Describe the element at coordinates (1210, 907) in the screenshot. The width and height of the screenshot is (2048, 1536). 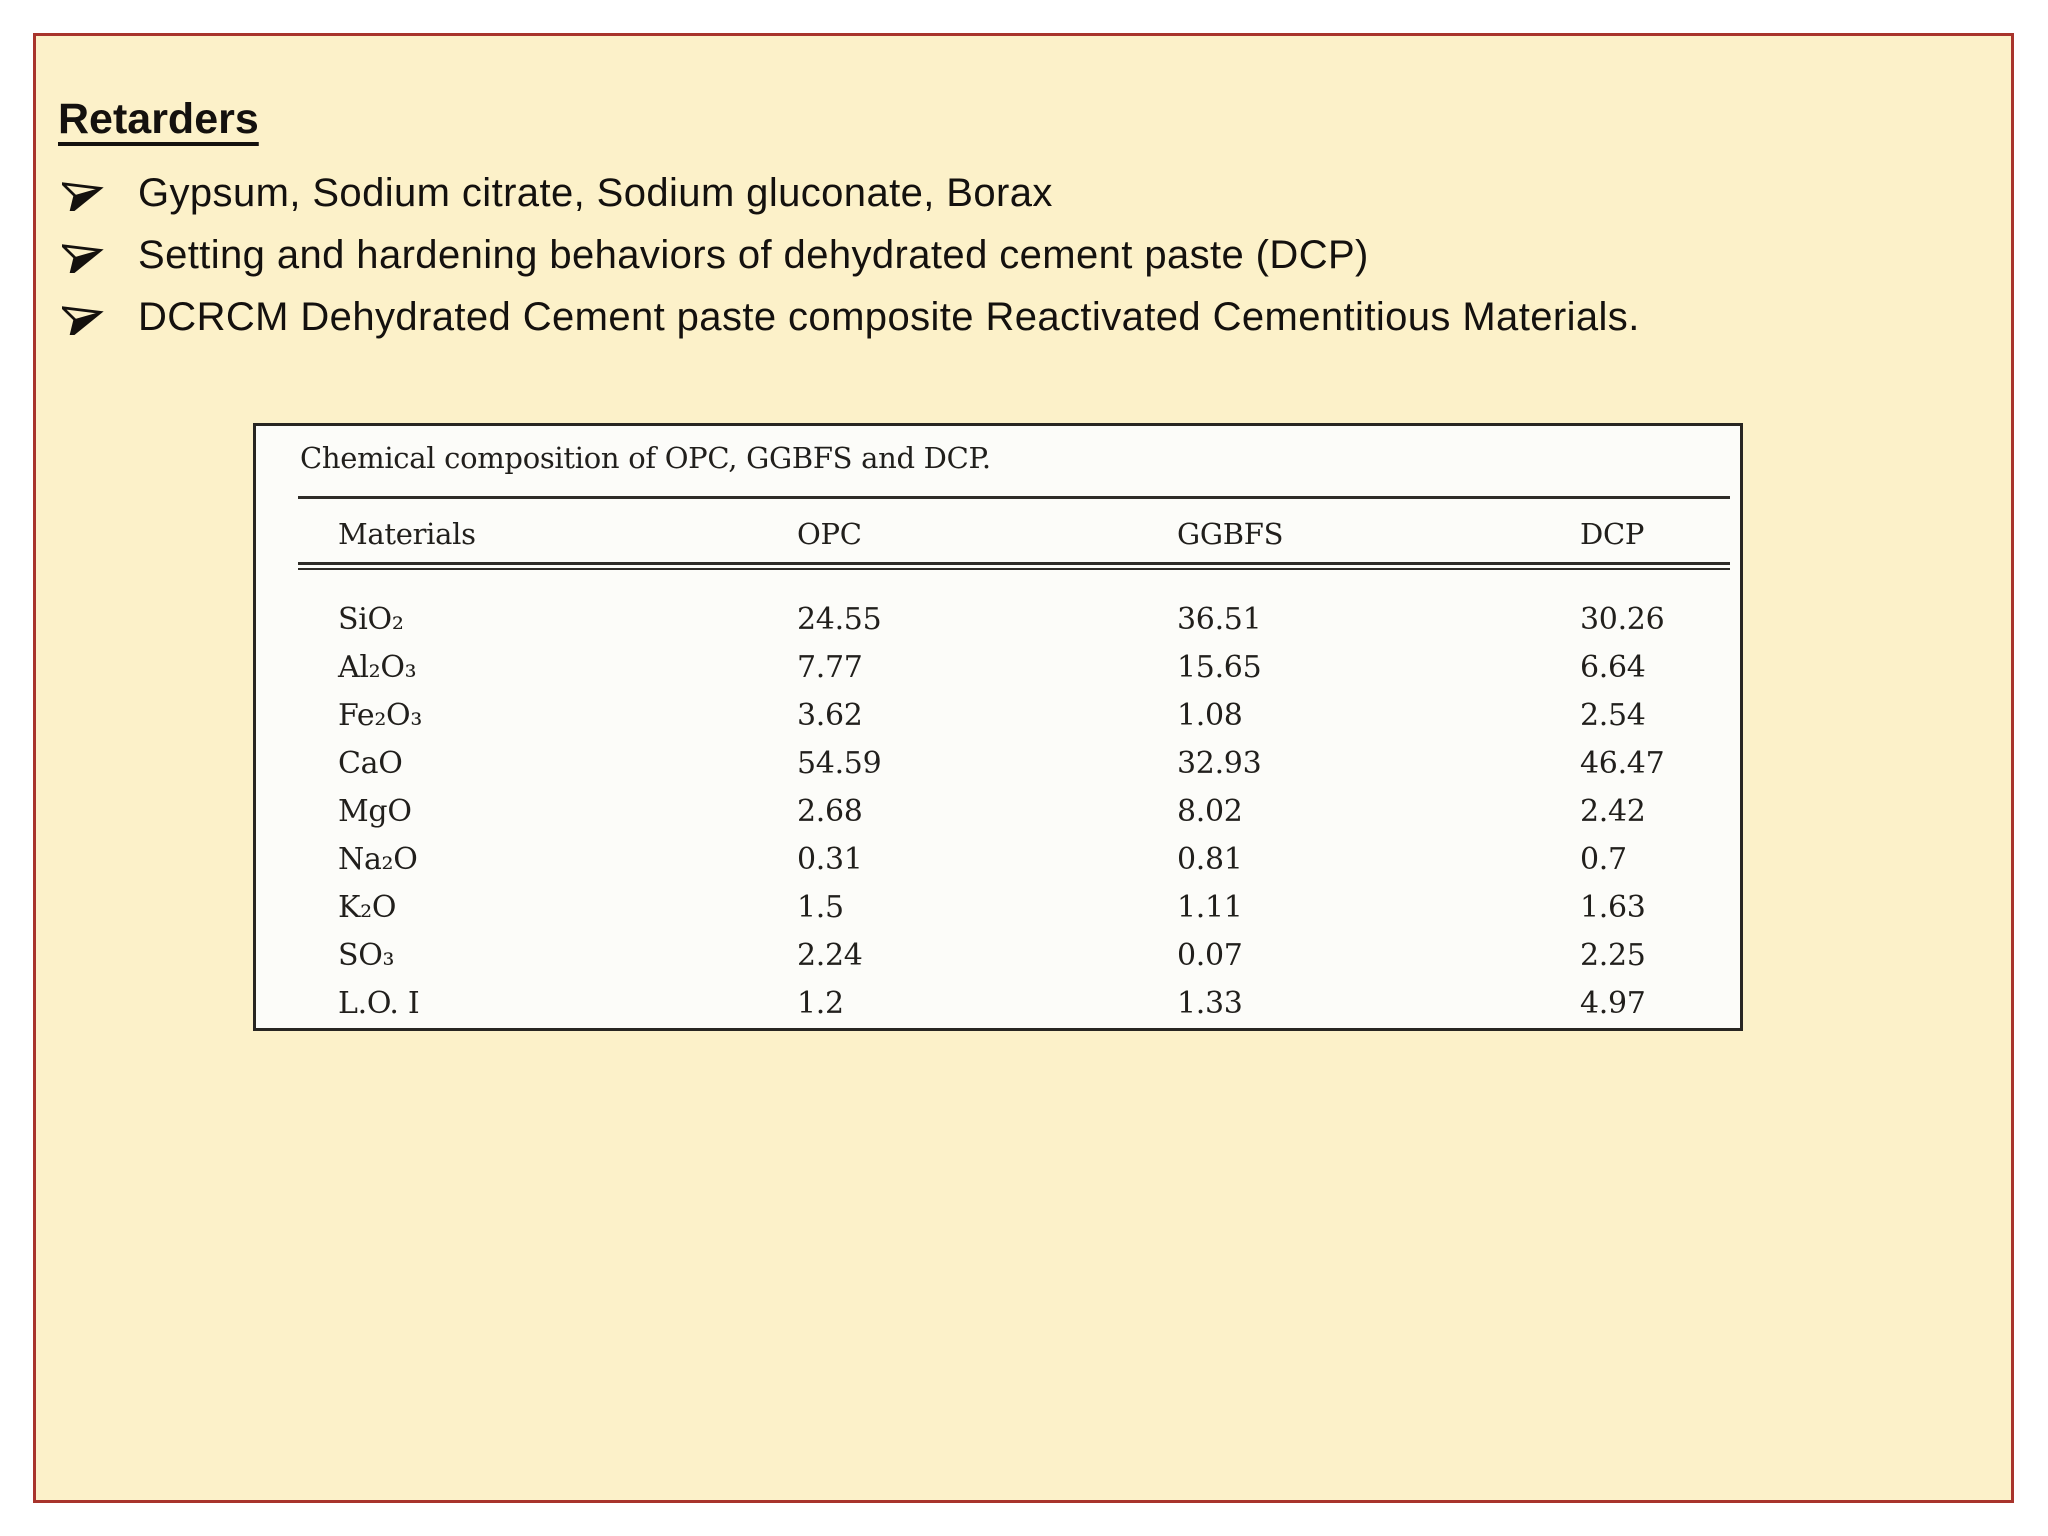
I see `ggbfs-cell: 1.11` at that location.